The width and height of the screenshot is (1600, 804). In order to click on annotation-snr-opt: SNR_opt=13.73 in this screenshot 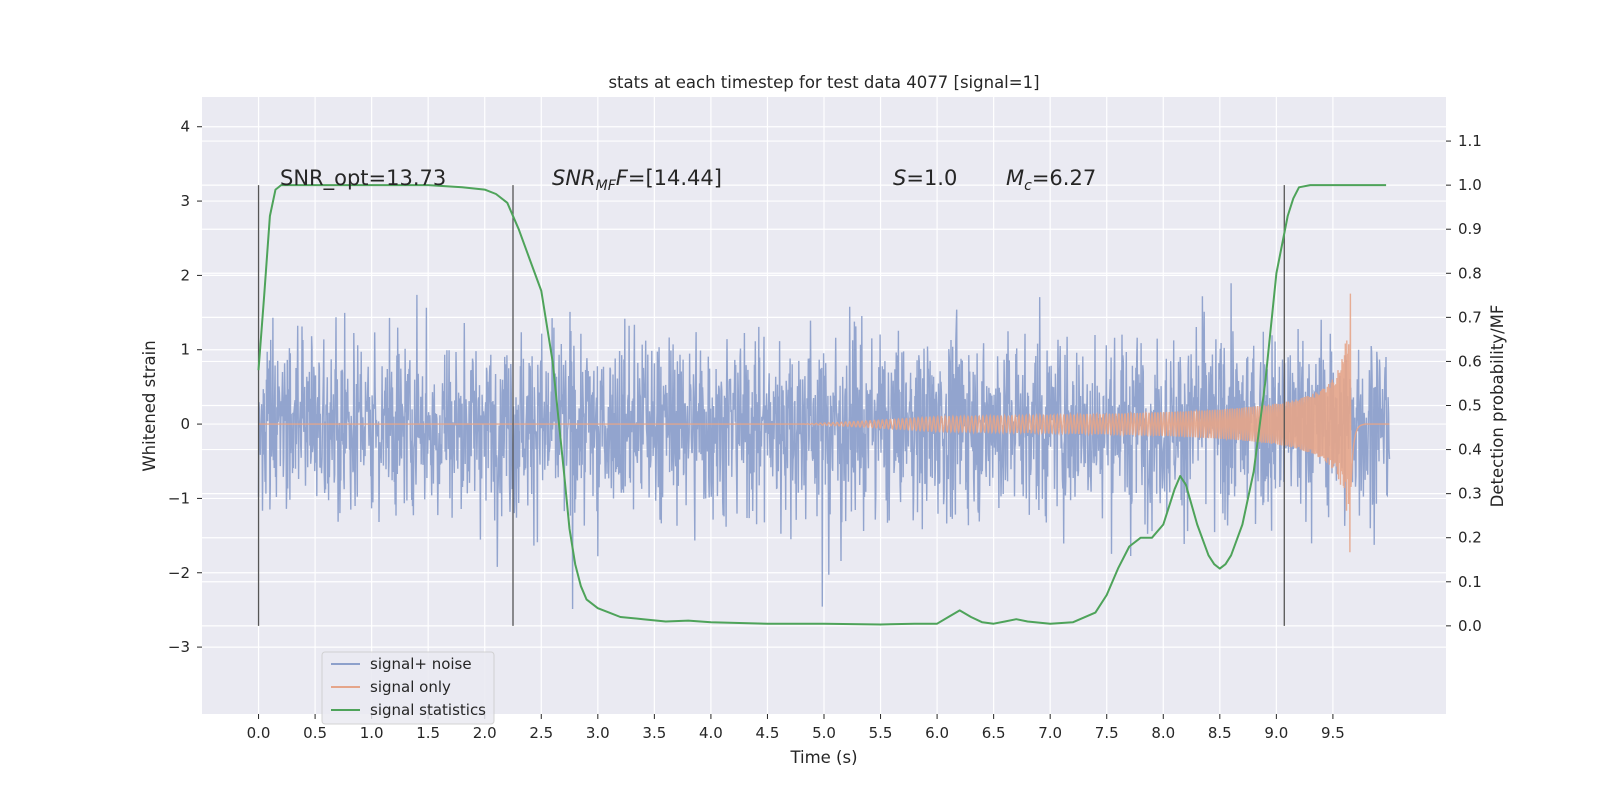, I will do `click(363, 178)`.